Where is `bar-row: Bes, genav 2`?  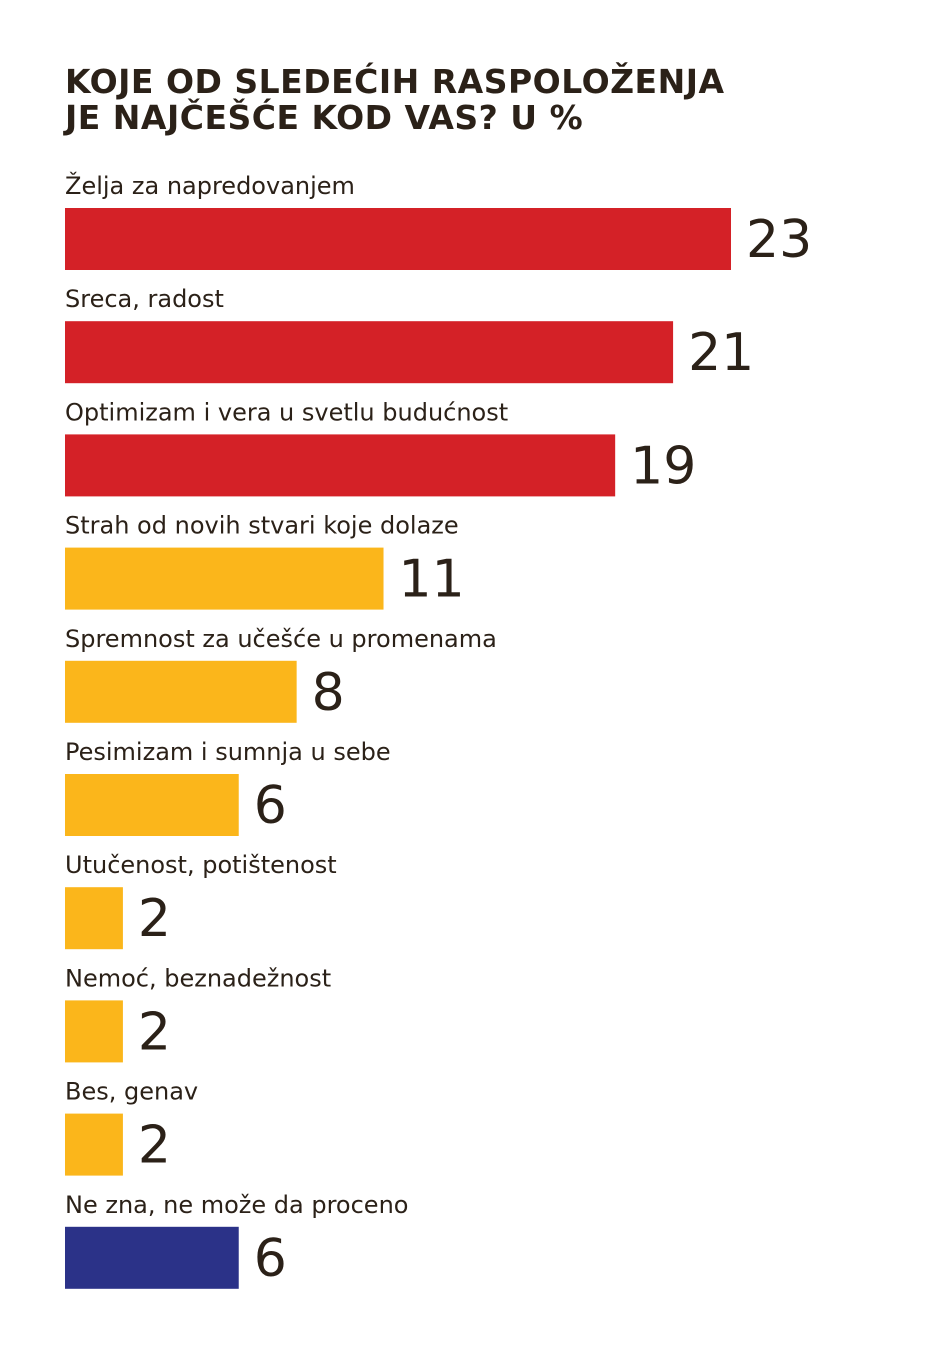 bar-row: Bes, genav 2 is located at coordinates (131, 1127).